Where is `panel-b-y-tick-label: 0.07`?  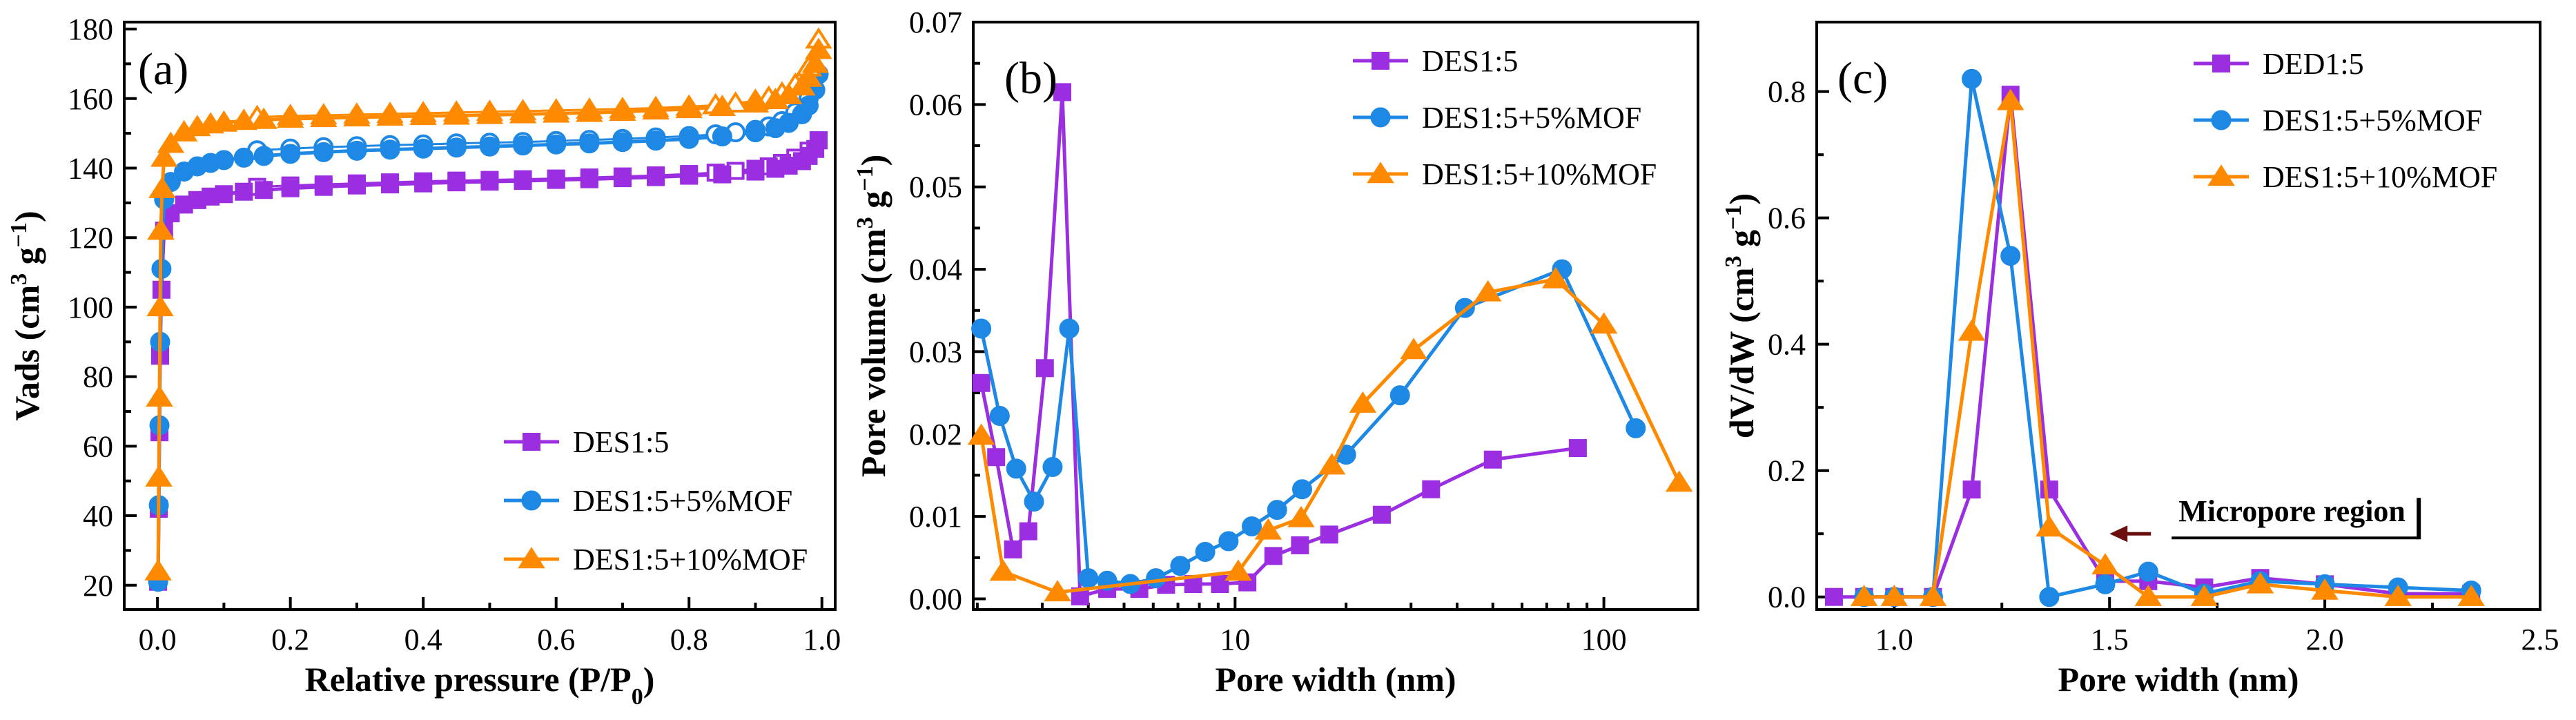
panel-b-y-tick-label: 0.07 is located at coordinates (935, 22).